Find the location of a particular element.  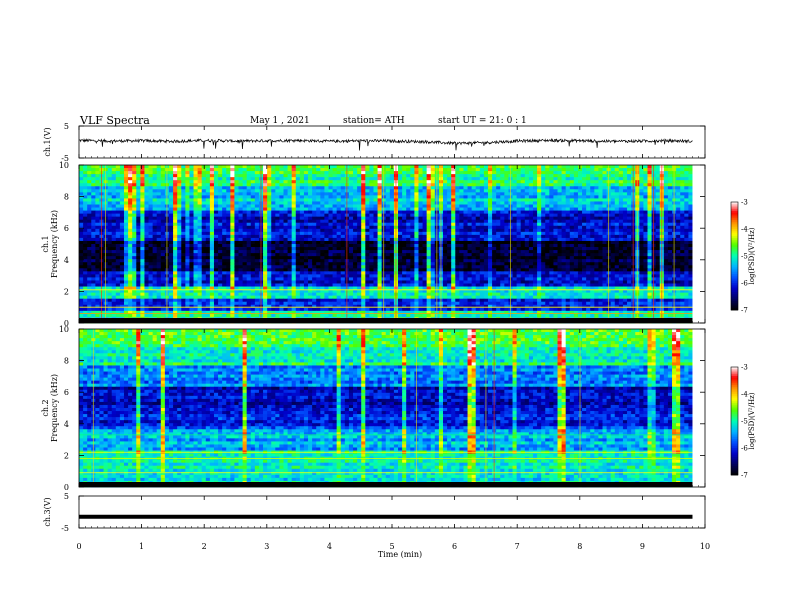

ch1-frequency-ylabel: Frequency (kHz) is located at coordinates (54, 244).